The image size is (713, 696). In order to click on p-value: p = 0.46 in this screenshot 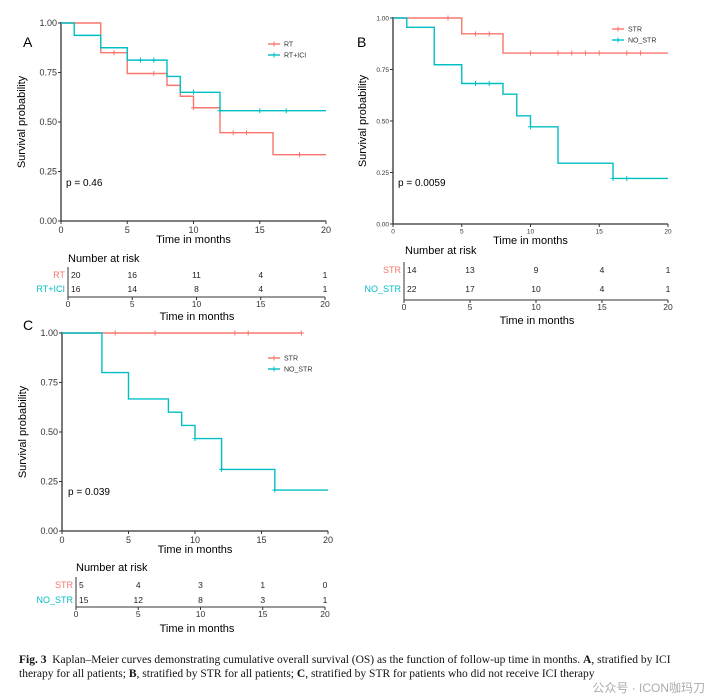, I will do `click(84, 183)`.